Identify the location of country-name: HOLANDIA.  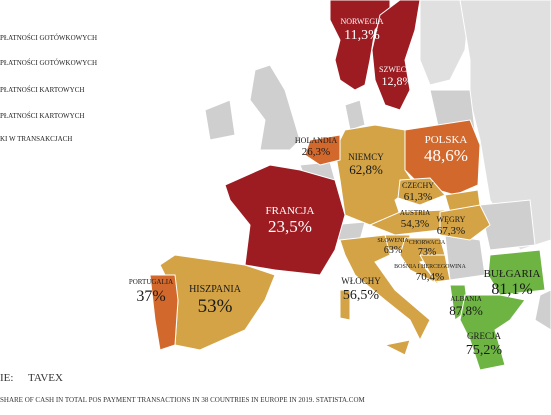
(316, 140).